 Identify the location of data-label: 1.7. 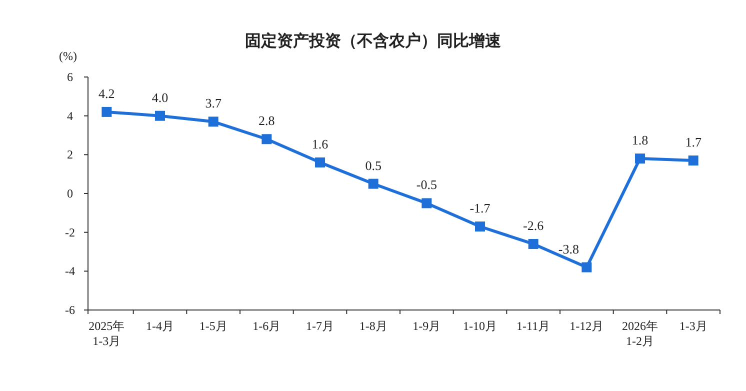
(693, 142).